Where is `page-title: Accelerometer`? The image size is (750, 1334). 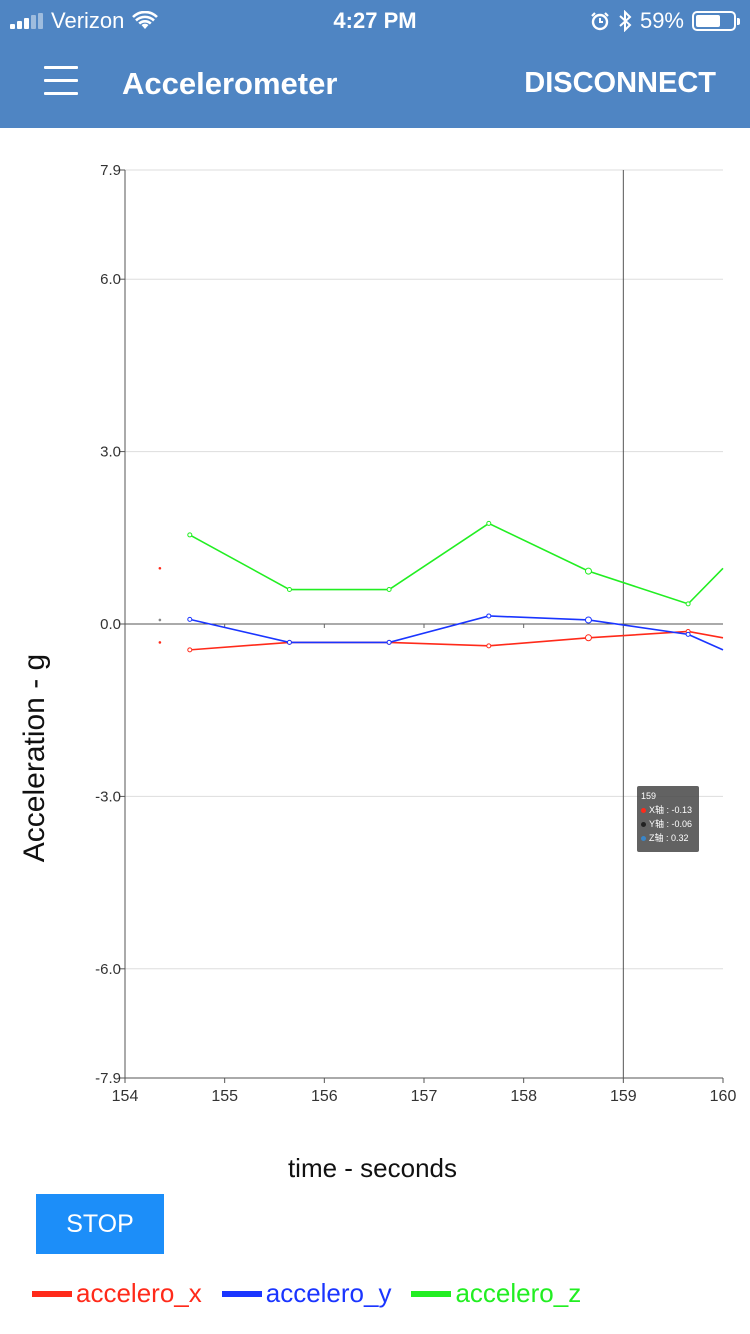 page-title: Accelerometer is located at coordinates (230, 83).